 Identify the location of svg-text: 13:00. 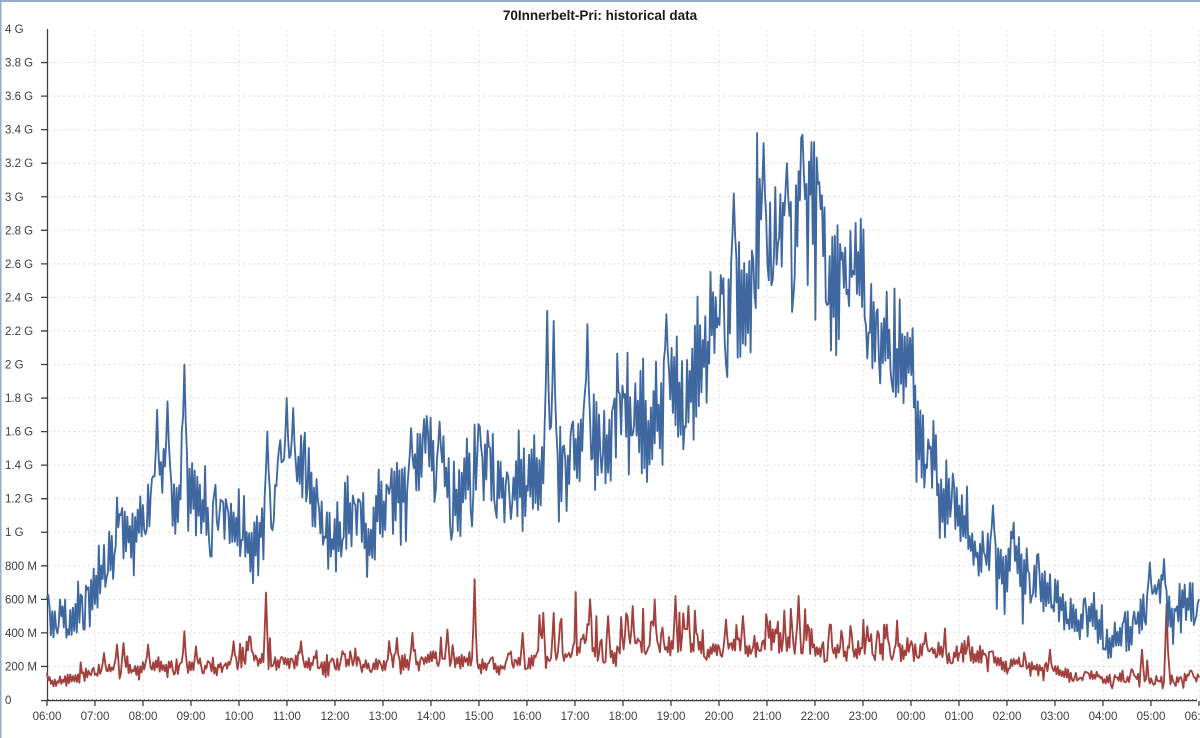
(383, 717).